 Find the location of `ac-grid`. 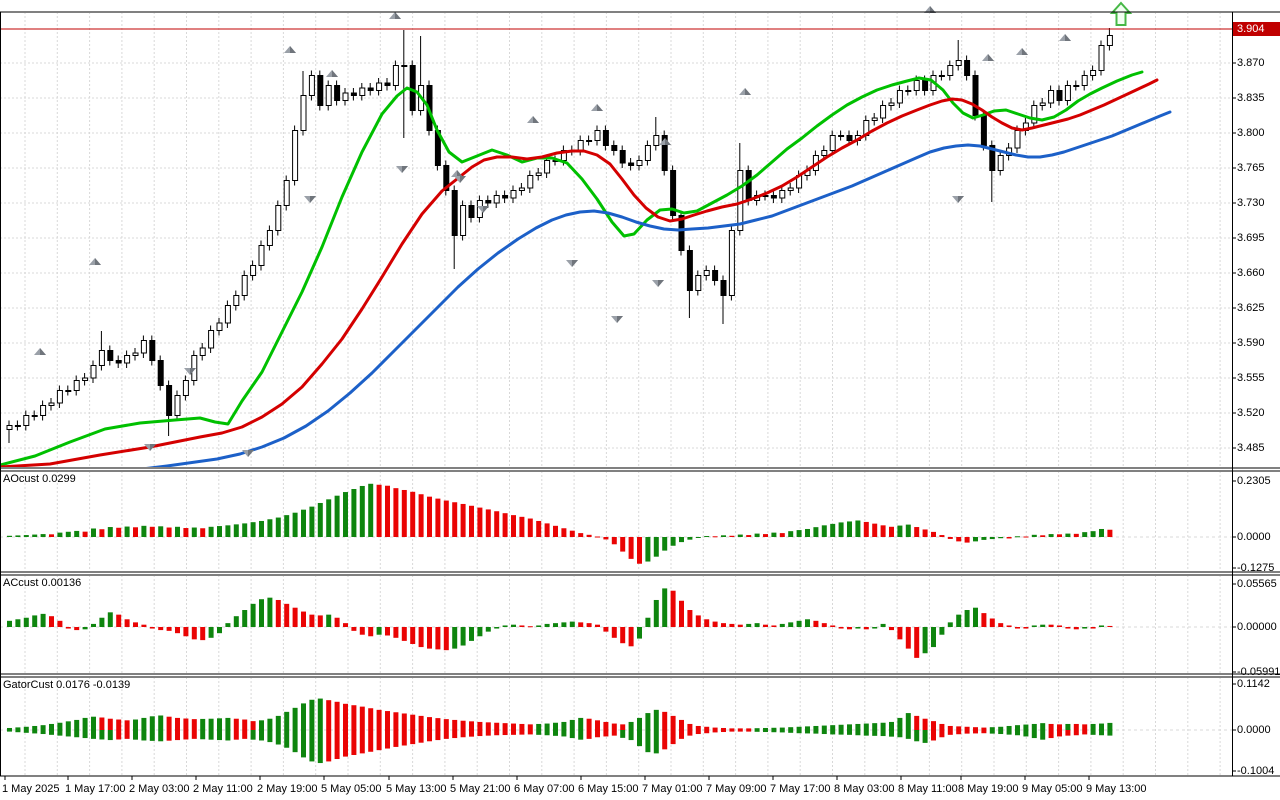

ac-grid is located at coordinates (622, 624).